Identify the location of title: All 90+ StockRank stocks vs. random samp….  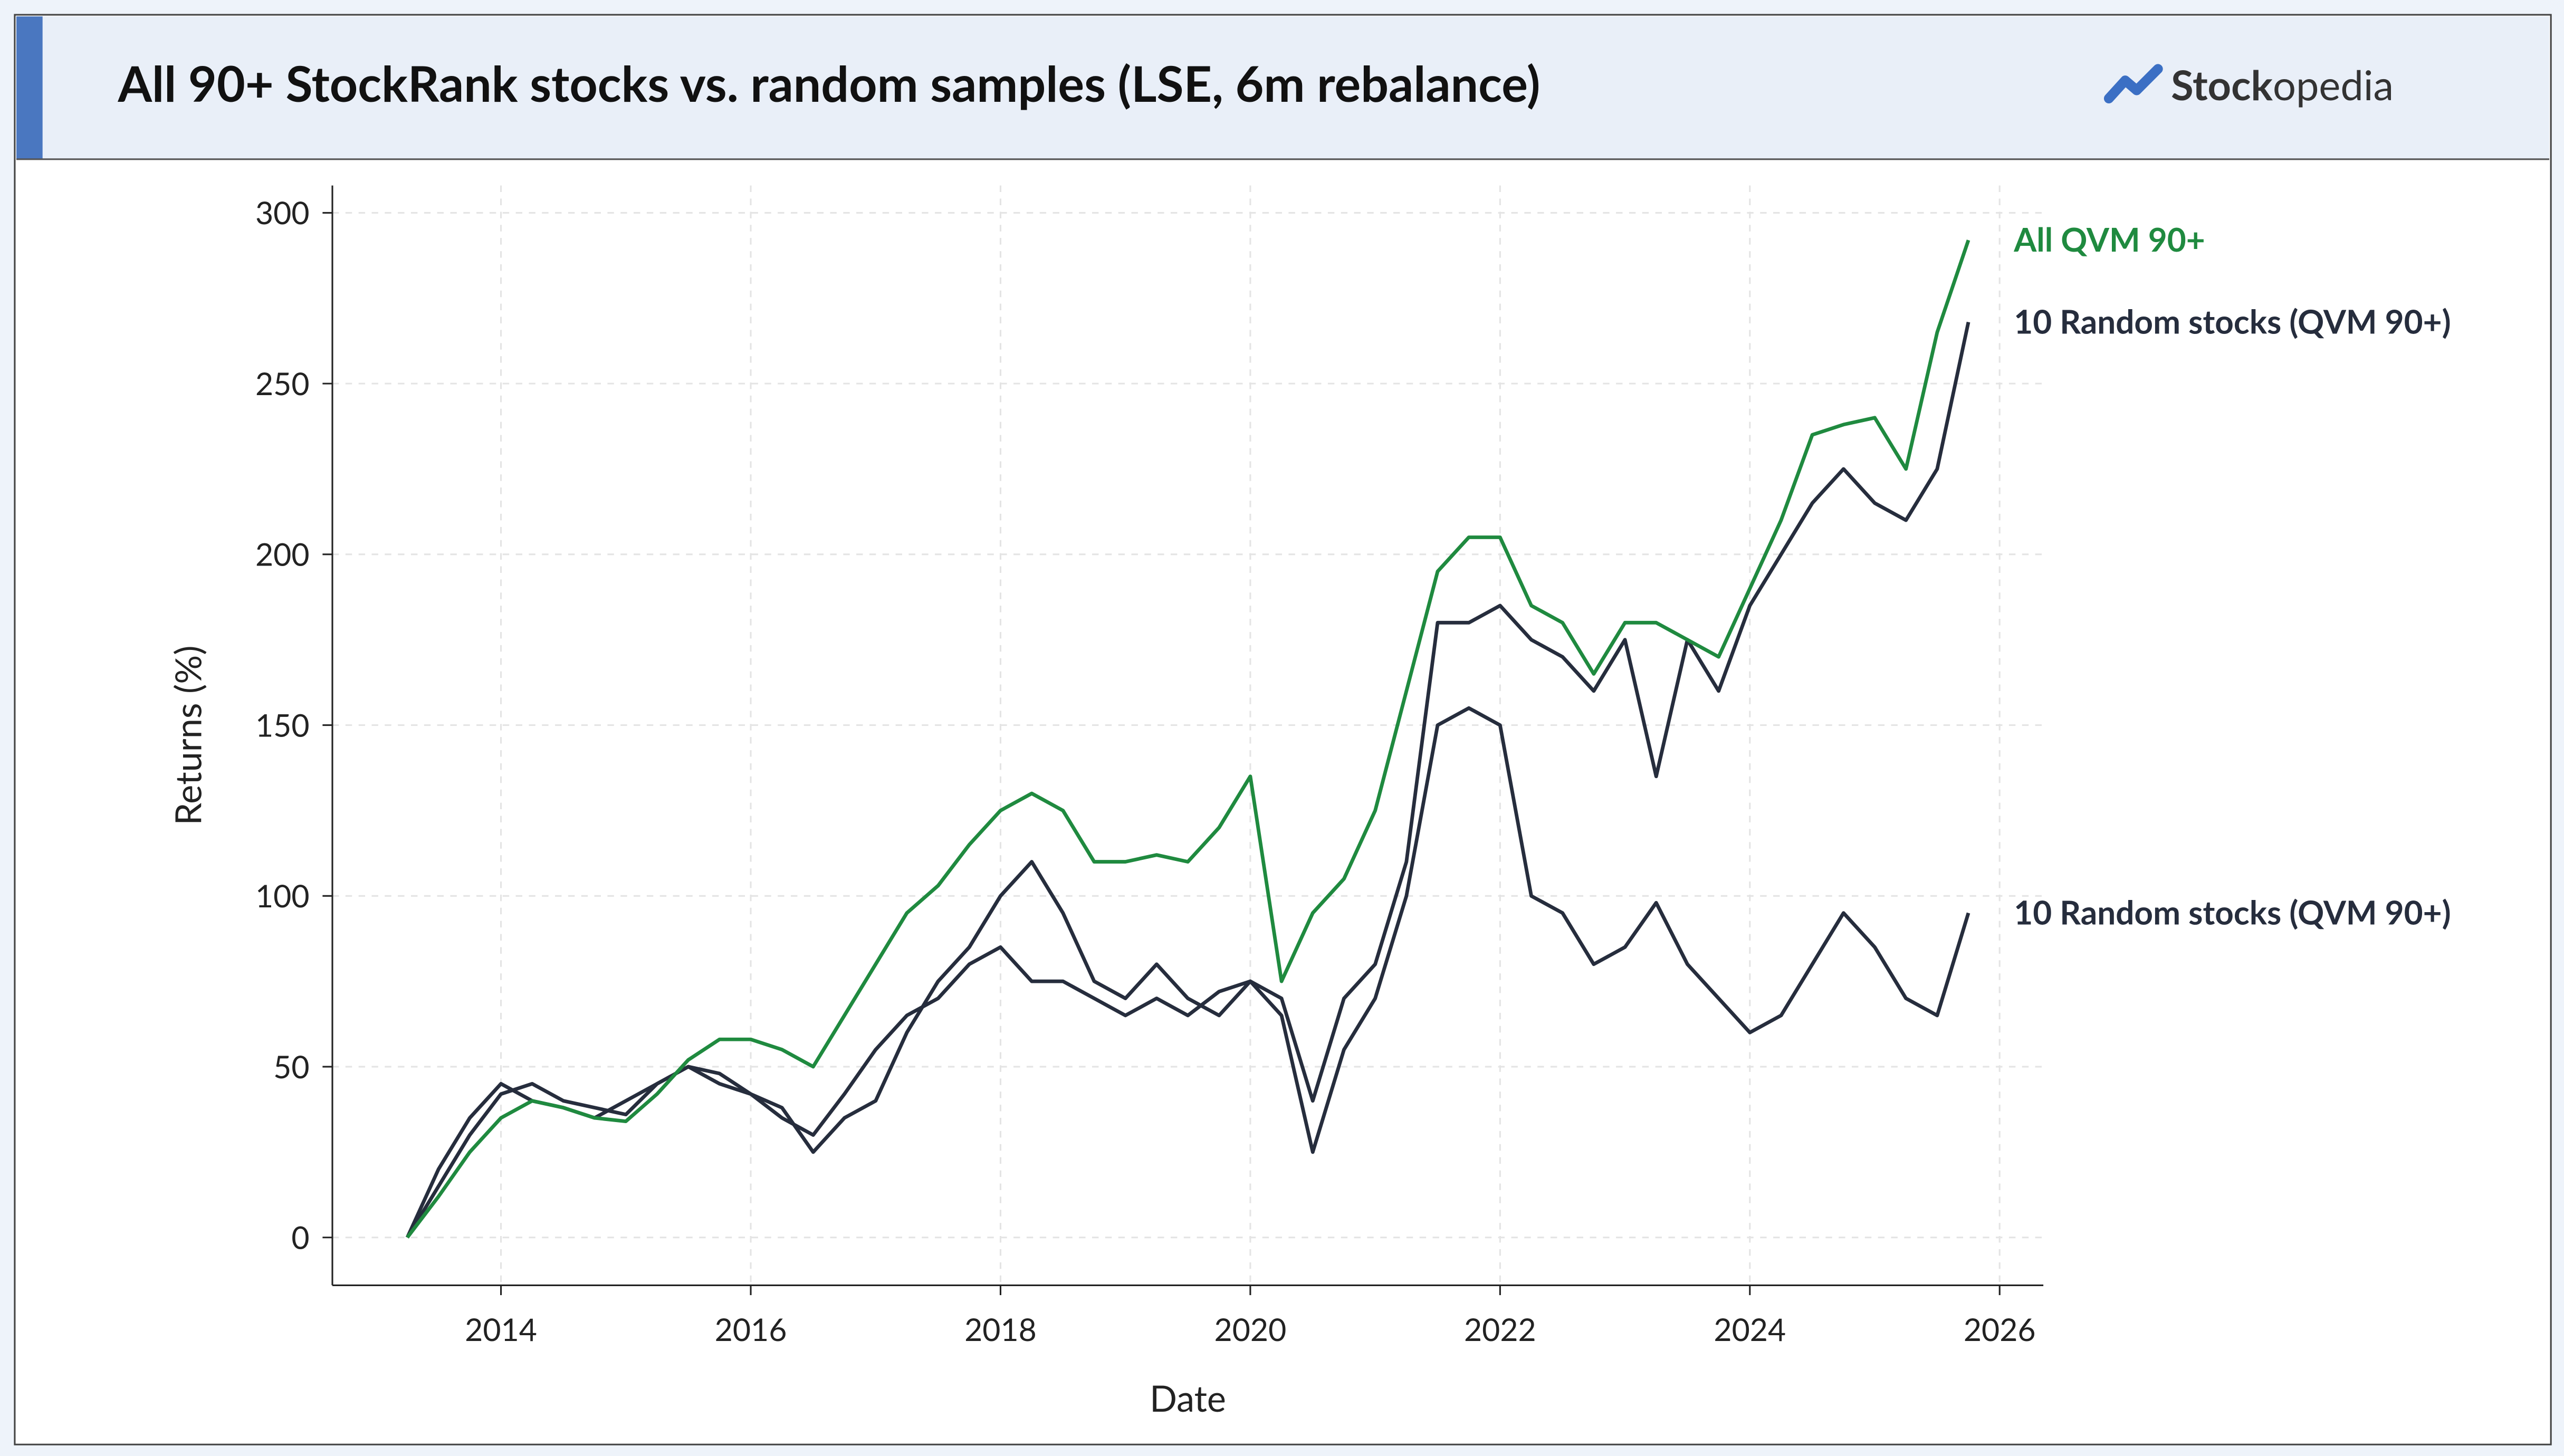
(828, 82).